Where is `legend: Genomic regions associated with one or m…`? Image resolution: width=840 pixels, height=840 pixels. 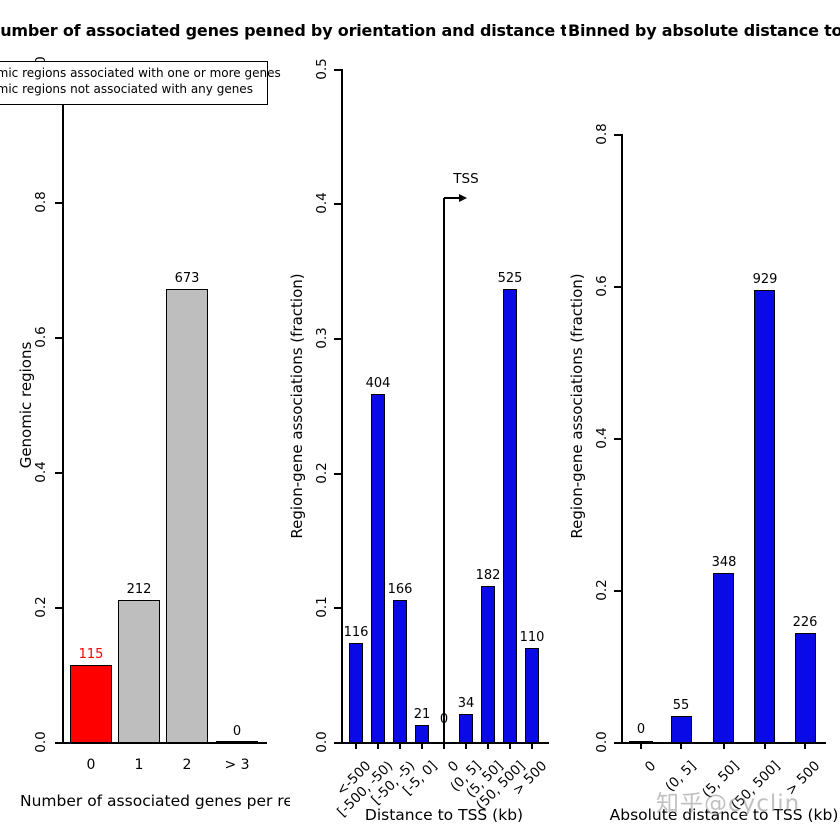 legend: Genomic regions associated with one or m… is located at coordinates (140, 83).